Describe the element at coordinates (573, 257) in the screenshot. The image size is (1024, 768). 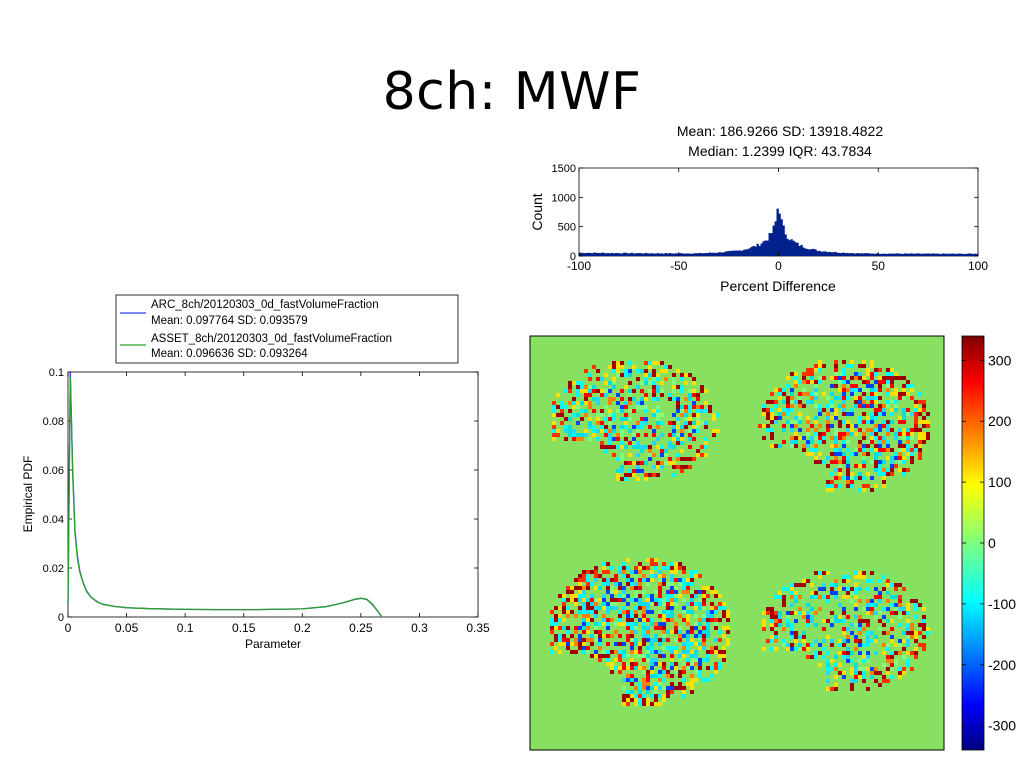
I see `hist-y-tick-label: 0` at that location.